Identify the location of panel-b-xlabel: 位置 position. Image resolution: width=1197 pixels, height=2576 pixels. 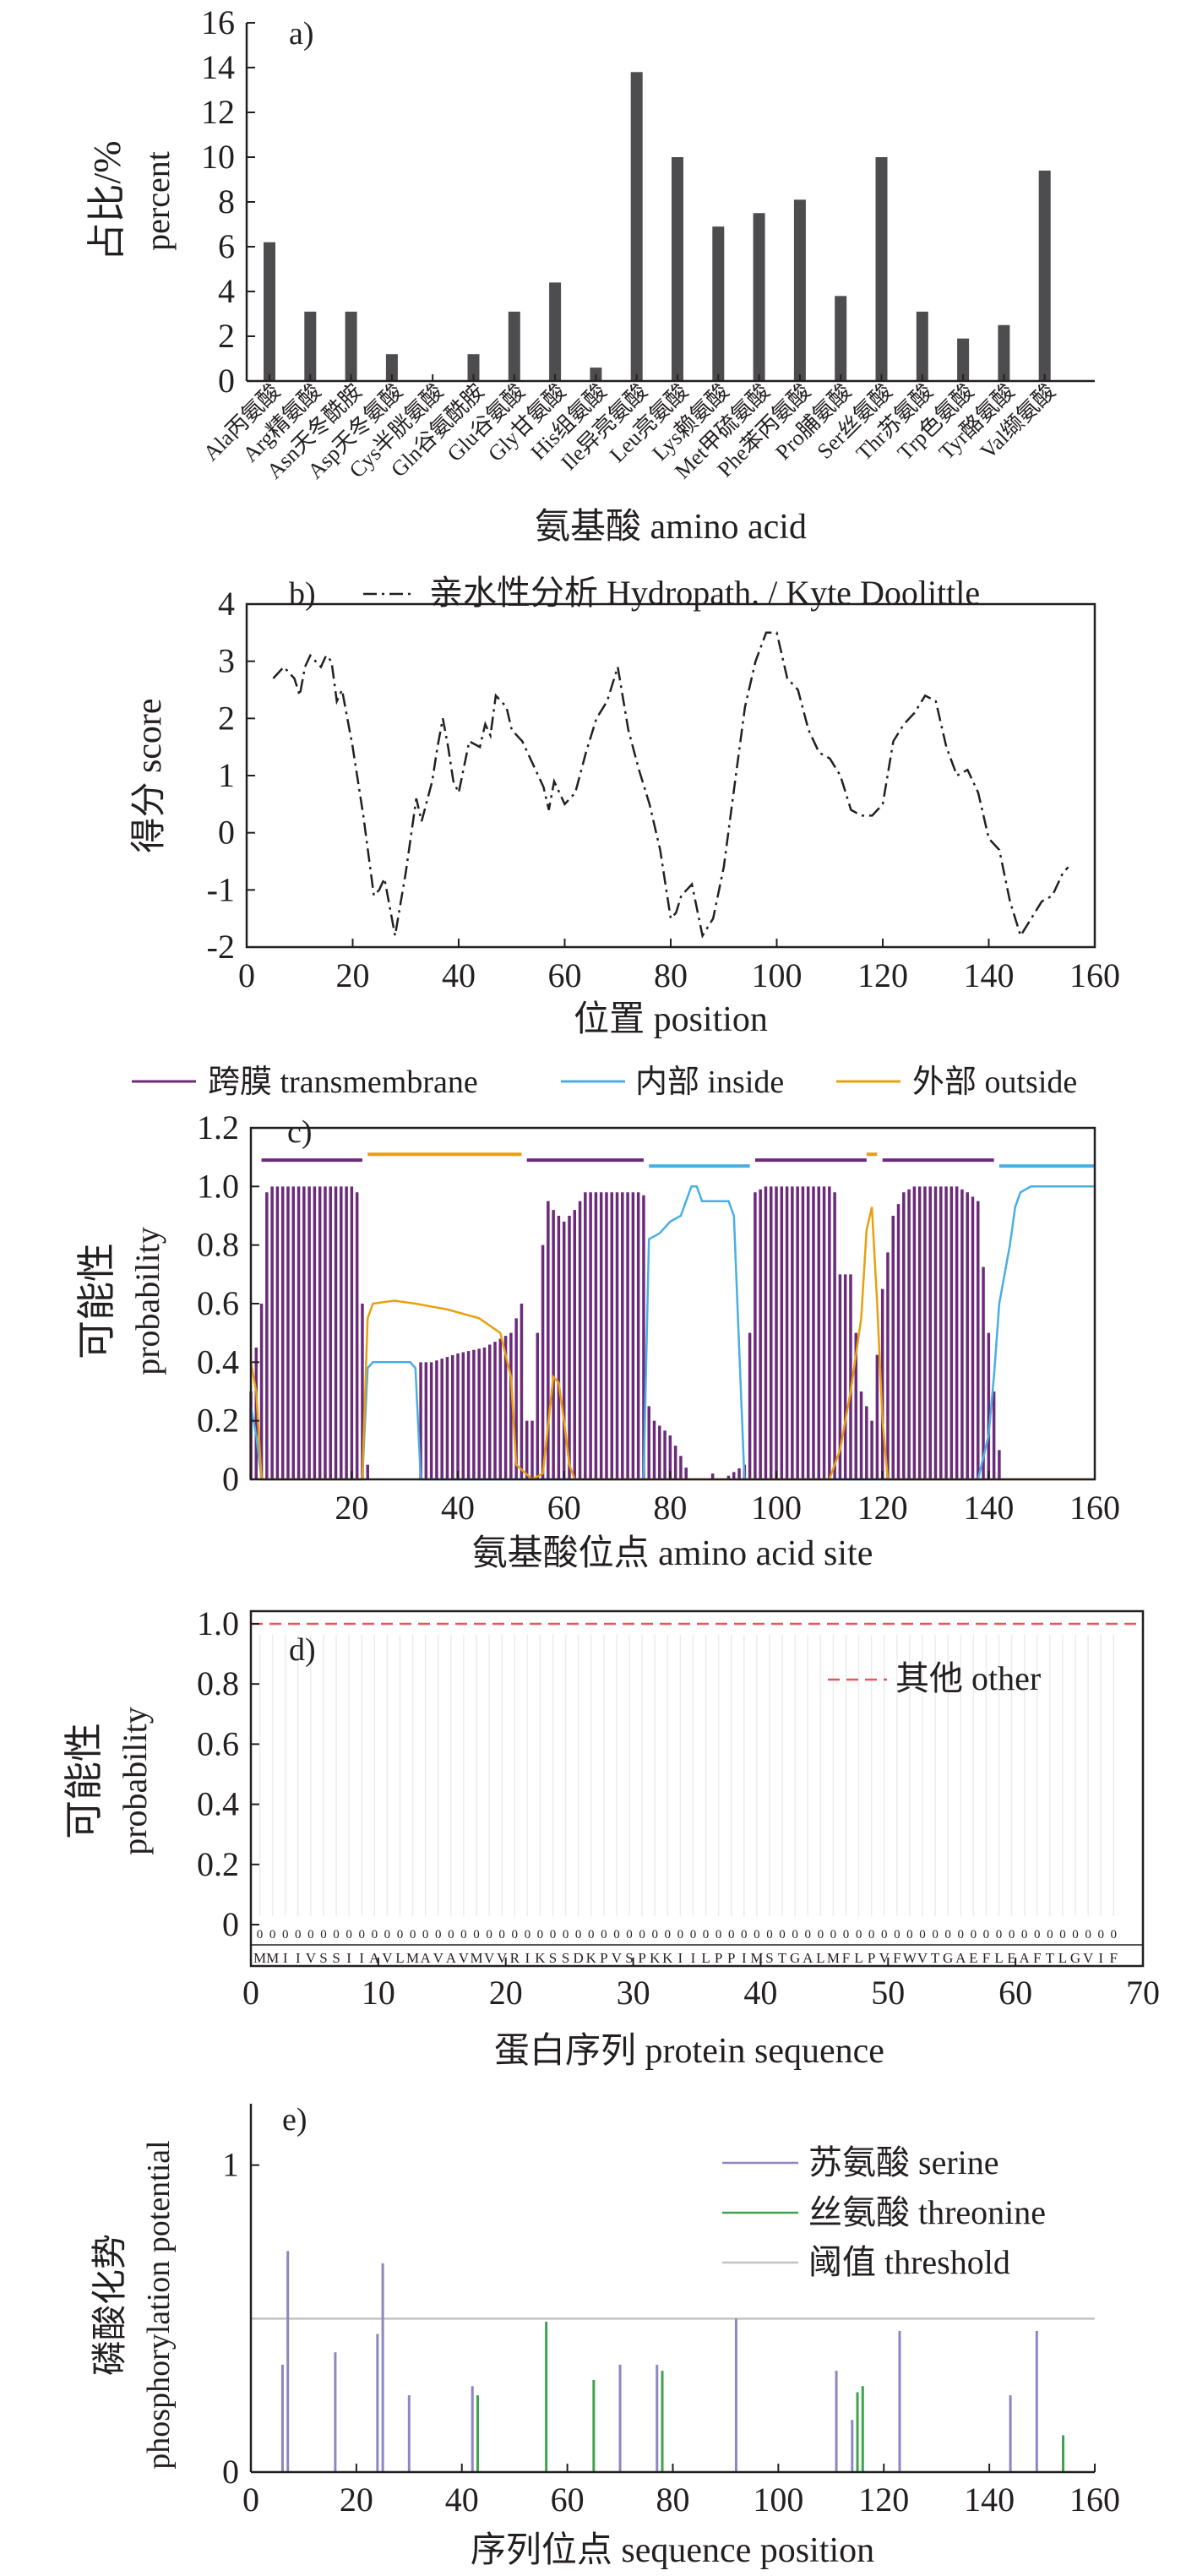
(671, 1019).